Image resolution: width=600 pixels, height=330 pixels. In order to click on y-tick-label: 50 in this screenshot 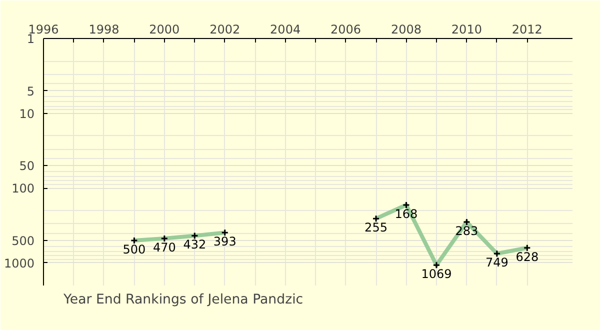, I will do `click(27, 166)`.